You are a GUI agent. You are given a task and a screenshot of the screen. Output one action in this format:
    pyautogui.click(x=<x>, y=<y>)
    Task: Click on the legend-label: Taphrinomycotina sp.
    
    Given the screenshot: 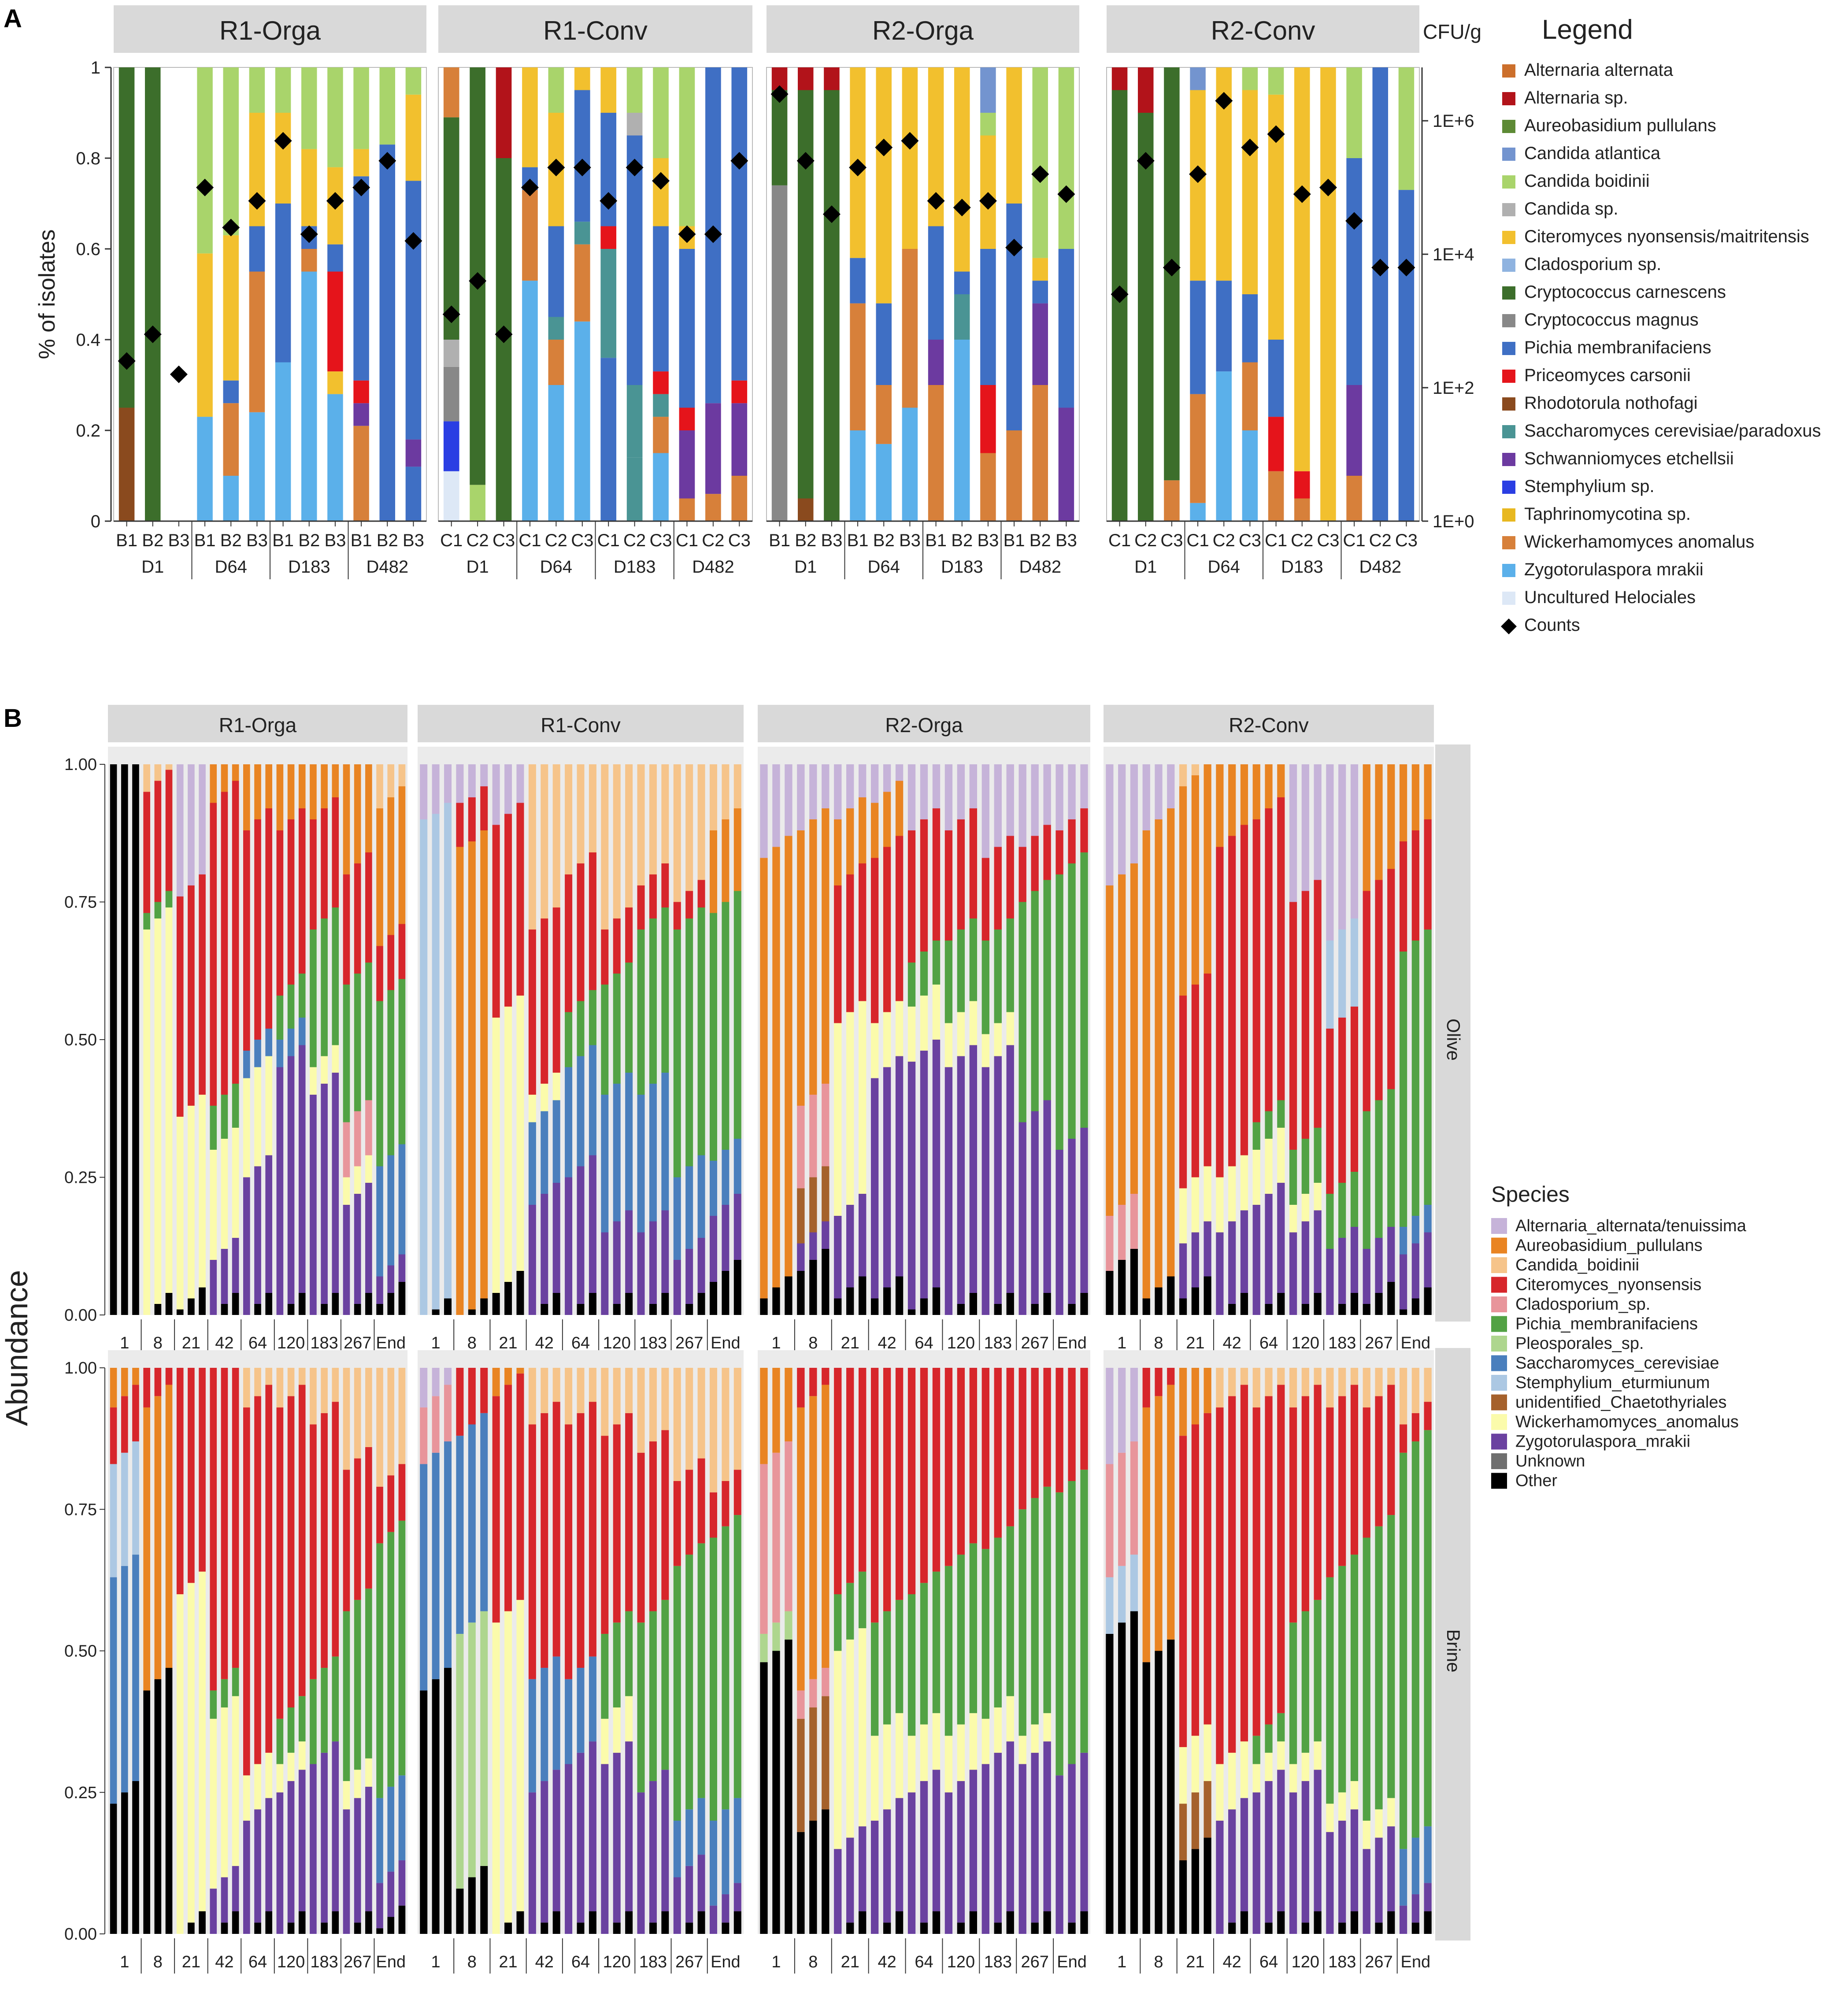 What is the action you would take?
    pyautogui.click(x=1607, y=514)
    